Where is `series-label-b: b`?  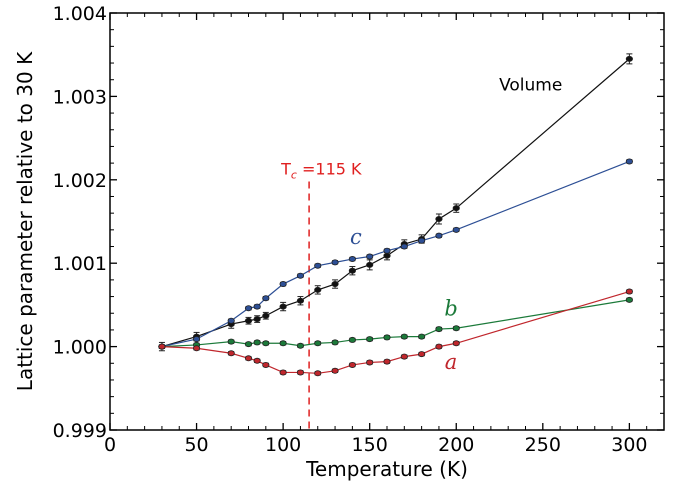
series-label-b: b is located at coordinates (450, 309).